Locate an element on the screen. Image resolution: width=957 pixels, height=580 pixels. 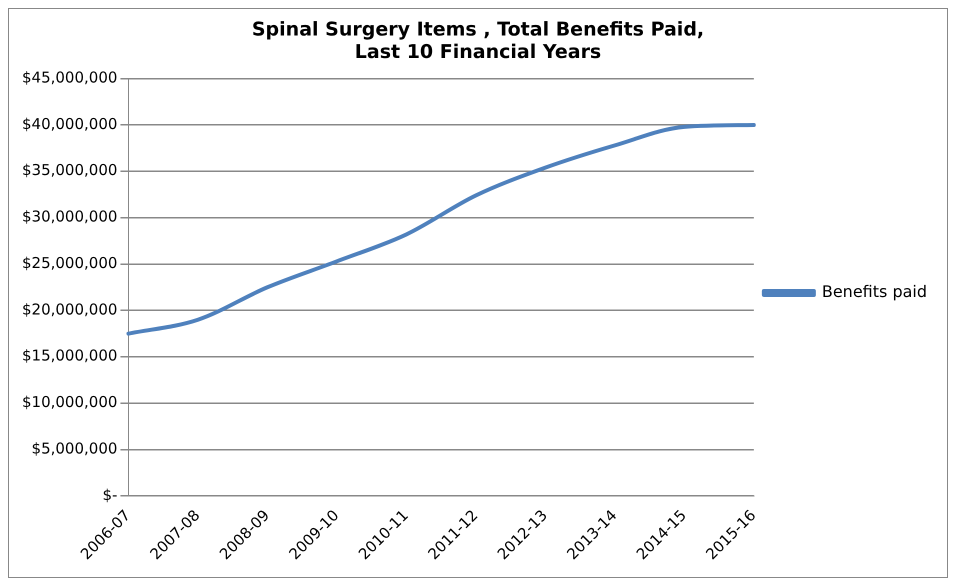
text: Spinal Surgery Items , Total Benefits Paid, is located at coordinates (478, 29).